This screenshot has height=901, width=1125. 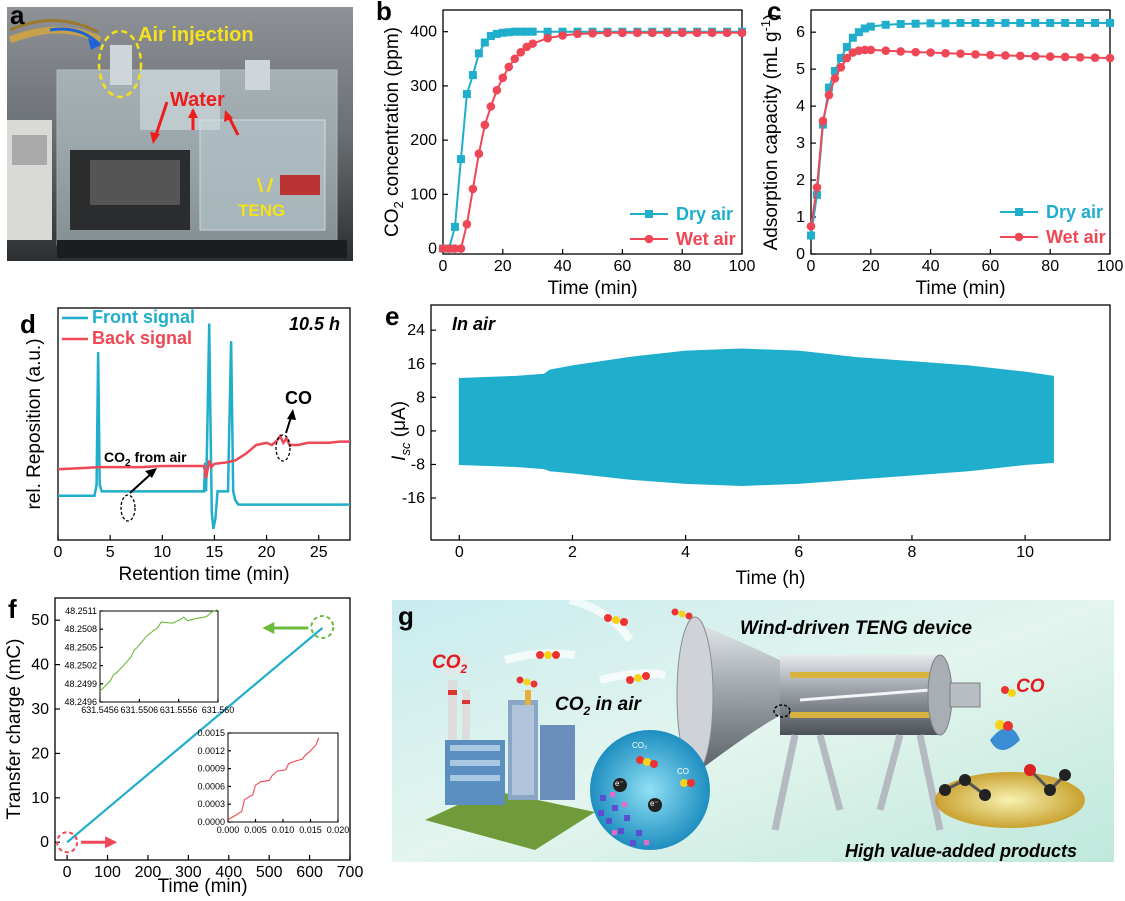 I want to click on small-co2-label: CO₂, so click(x=639, y=745).